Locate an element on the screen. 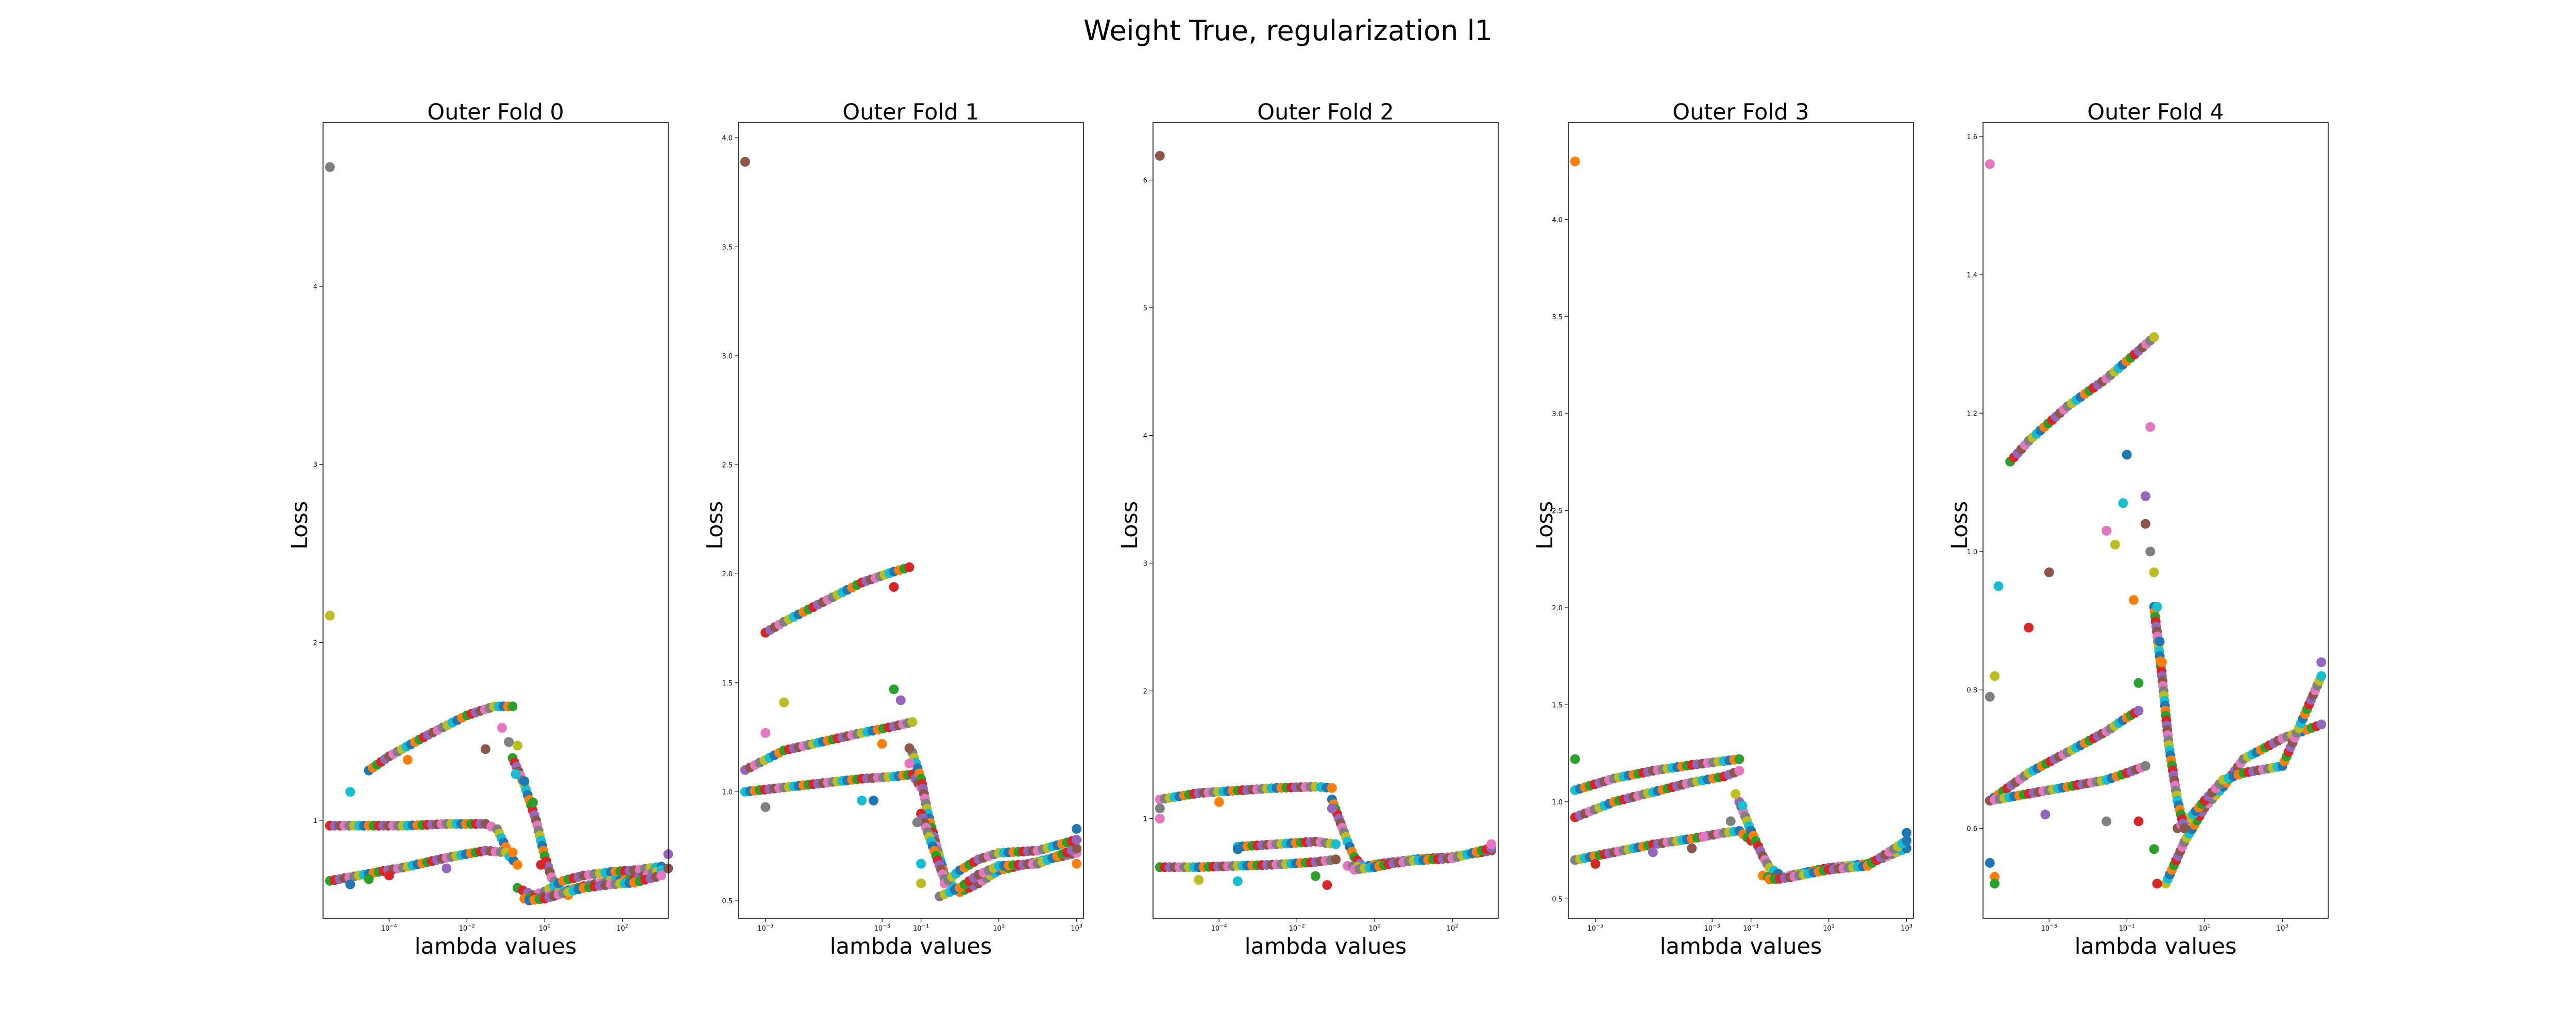  subplot-4-xtick-label: 10⁻¹ is located at coordinates (2127, 928).